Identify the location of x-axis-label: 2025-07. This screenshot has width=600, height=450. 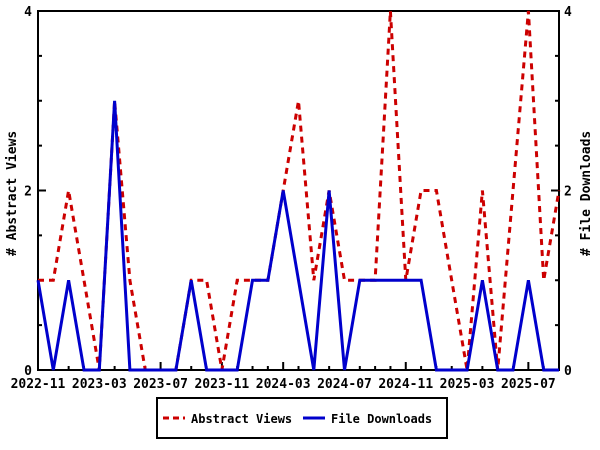
(528, 384).